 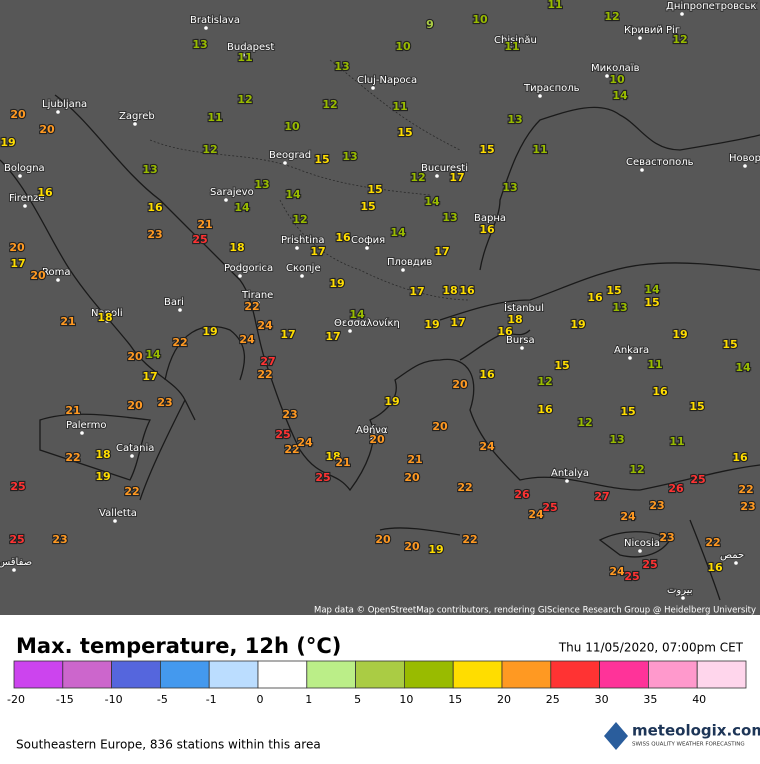 What do you see at coordinates (430, 24) in the screenshot?
I see `station-value: 9` at bounding box center [430, 24].